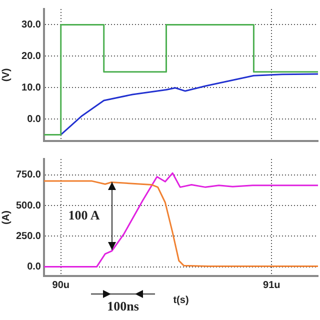 The width and height of the screenshot is (320, 320). I want to click on x-tick-label: 90u, so click(61, 285).